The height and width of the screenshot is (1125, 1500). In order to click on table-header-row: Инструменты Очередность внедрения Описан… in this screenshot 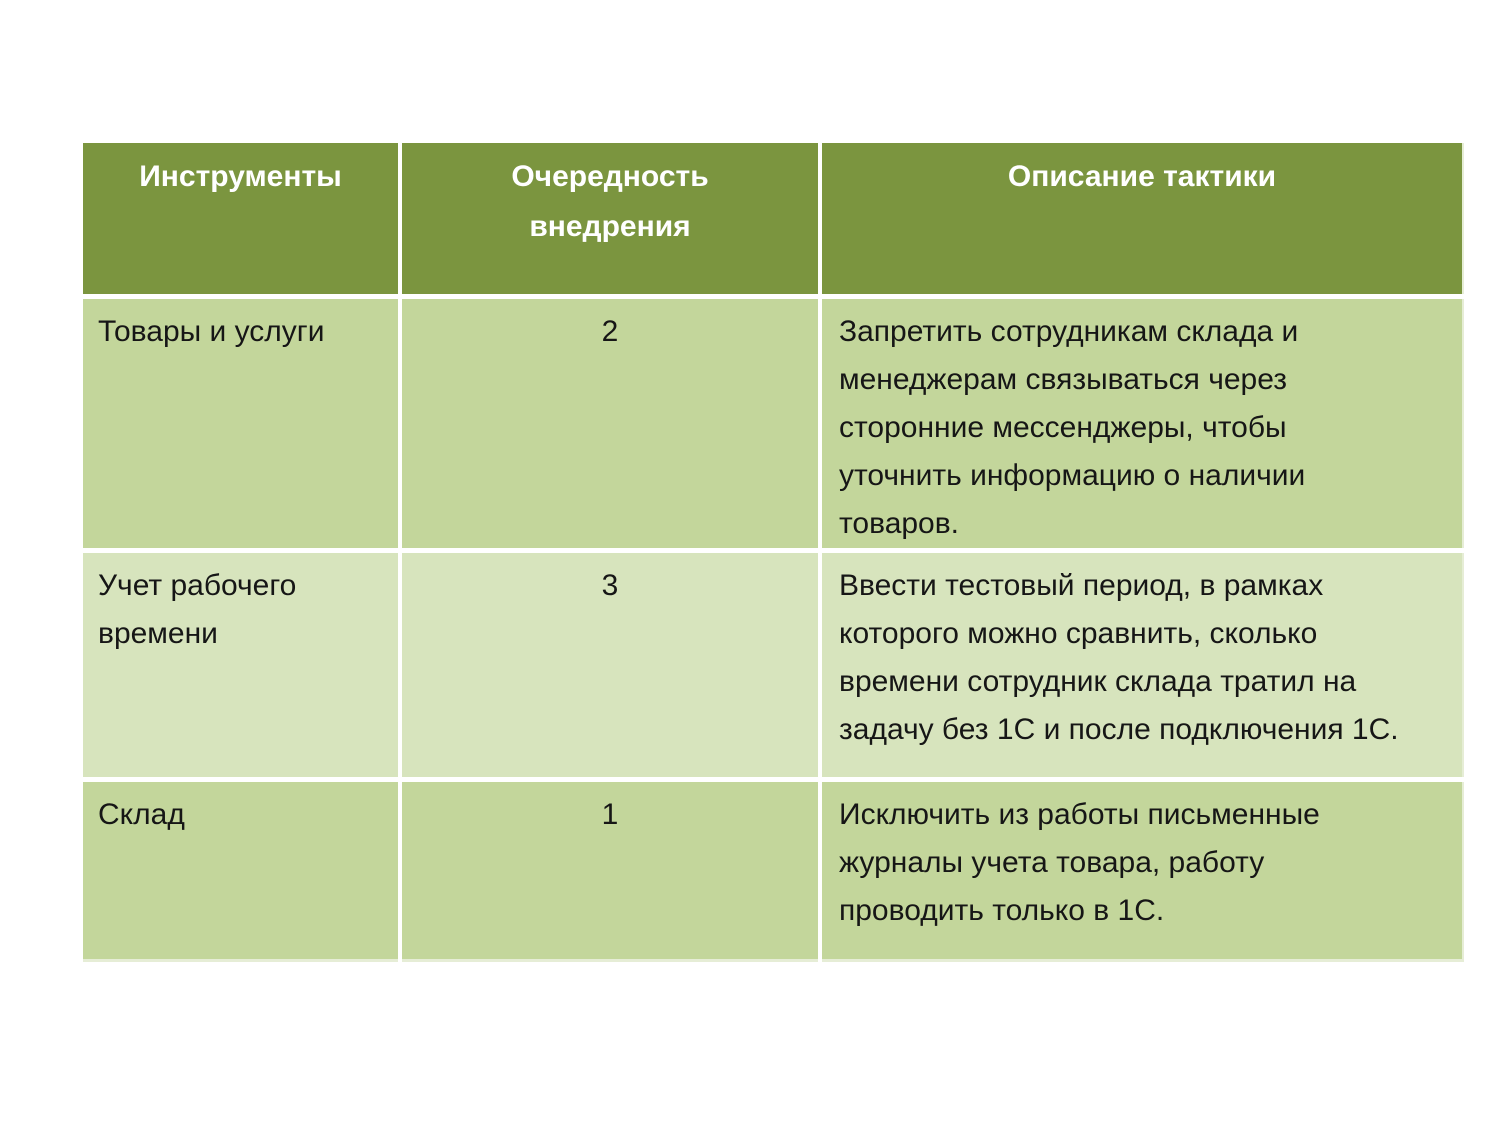, I will do `click(773, 221)`.